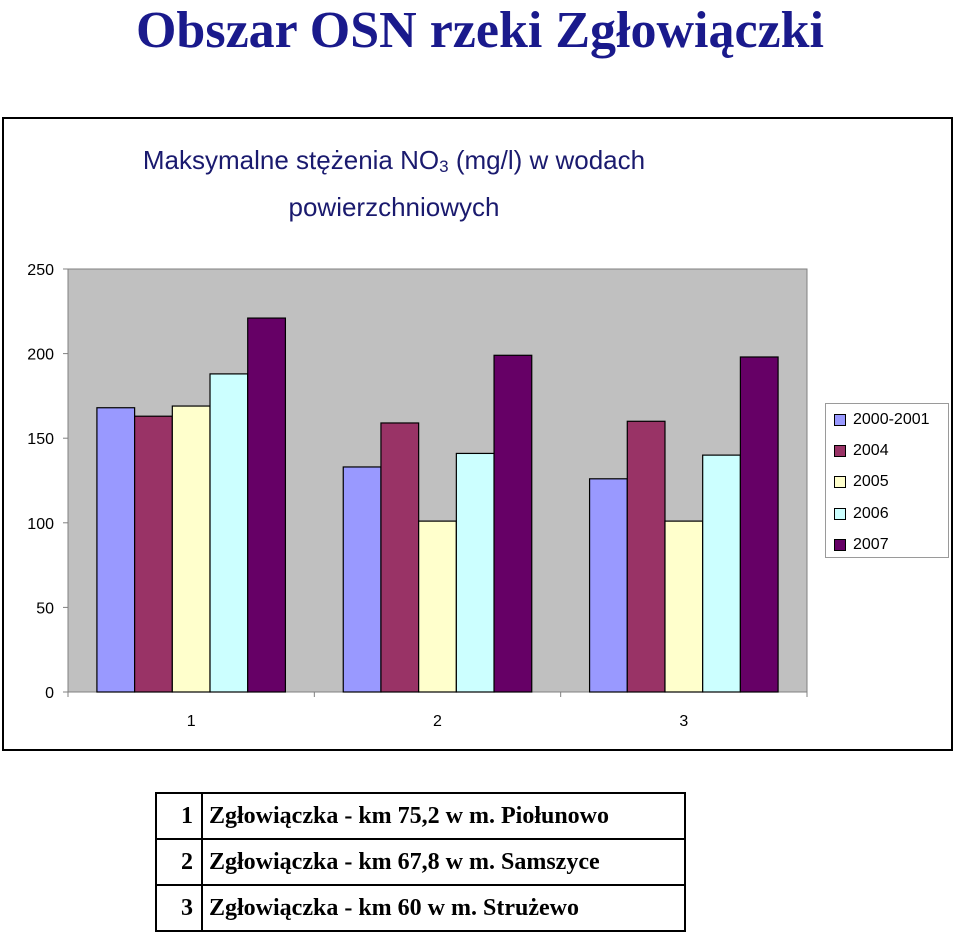 This screenshot has width=960, height=932. I want to click on chart-legend: 2000-2001 2004 2005 2006 2007, so click(887, 480).